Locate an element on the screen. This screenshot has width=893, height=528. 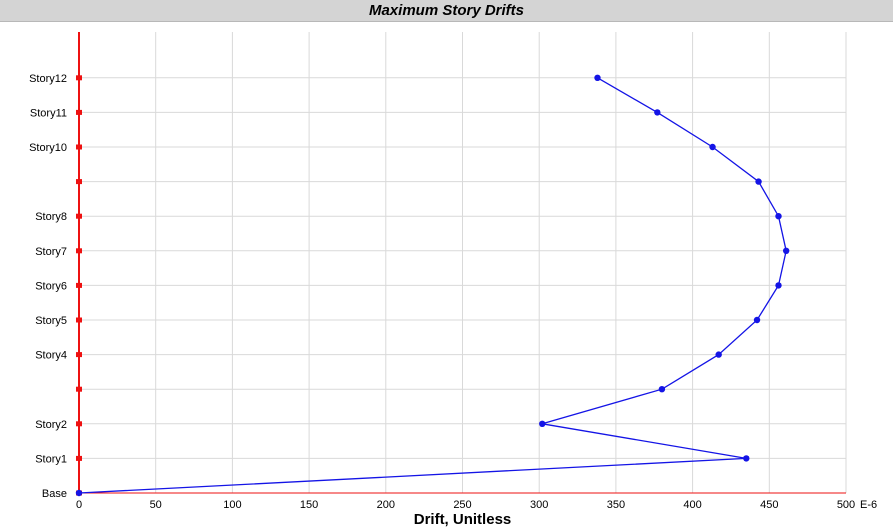
x-tick-label: 500 is located at coordinates (846, 505).